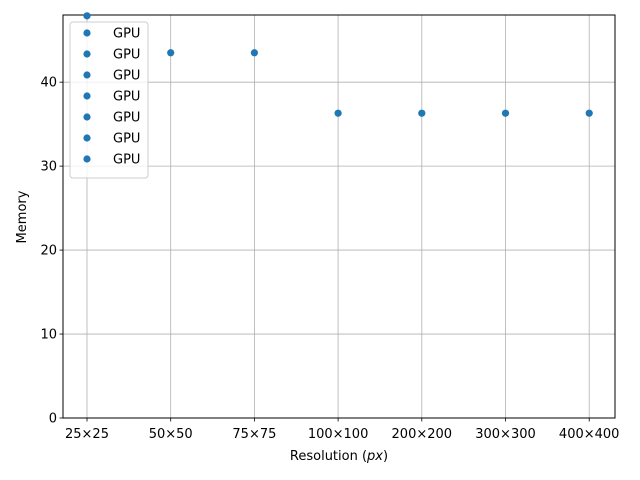 The image size is (640, 480). What do you see at coordinates (385, 456) in the screenshot?
I see `x-axis-label-end: )` at bounding box center [385, 456].